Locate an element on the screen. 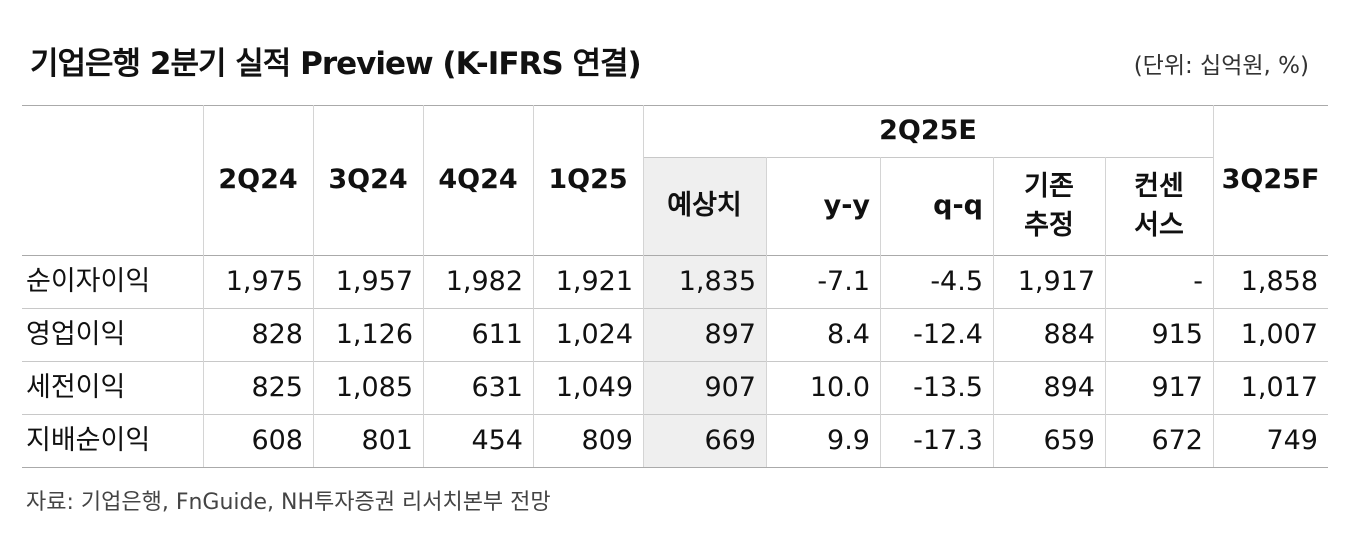 The height and width of the screenshot is (560, 1353). data-cell: 917 is located at coordinates (1177, 387).